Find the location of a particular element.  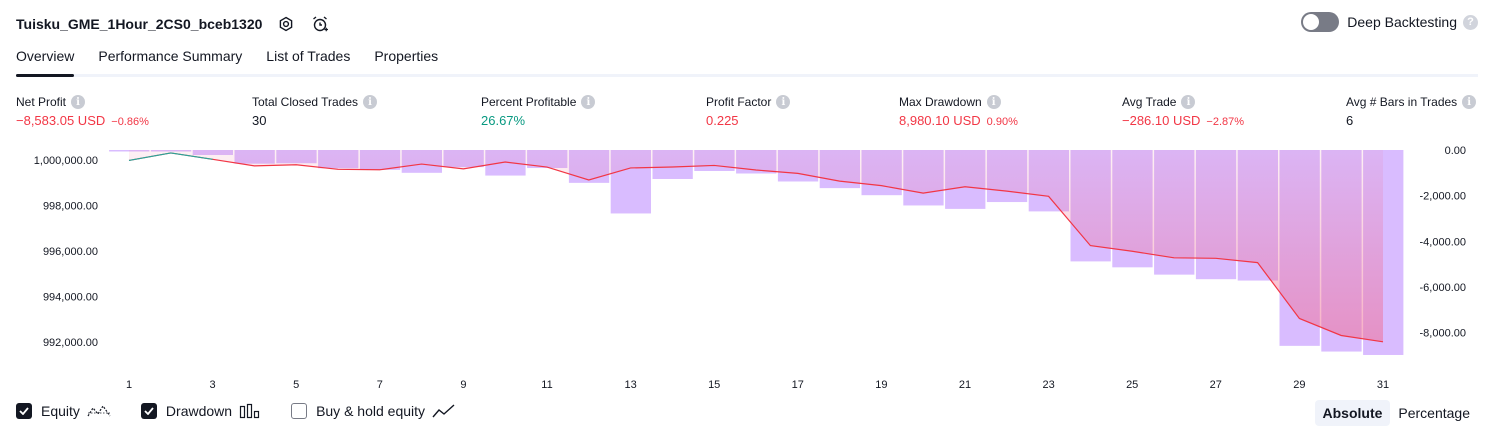

x-tick-label: 17 is located at coordinates (798, 385).